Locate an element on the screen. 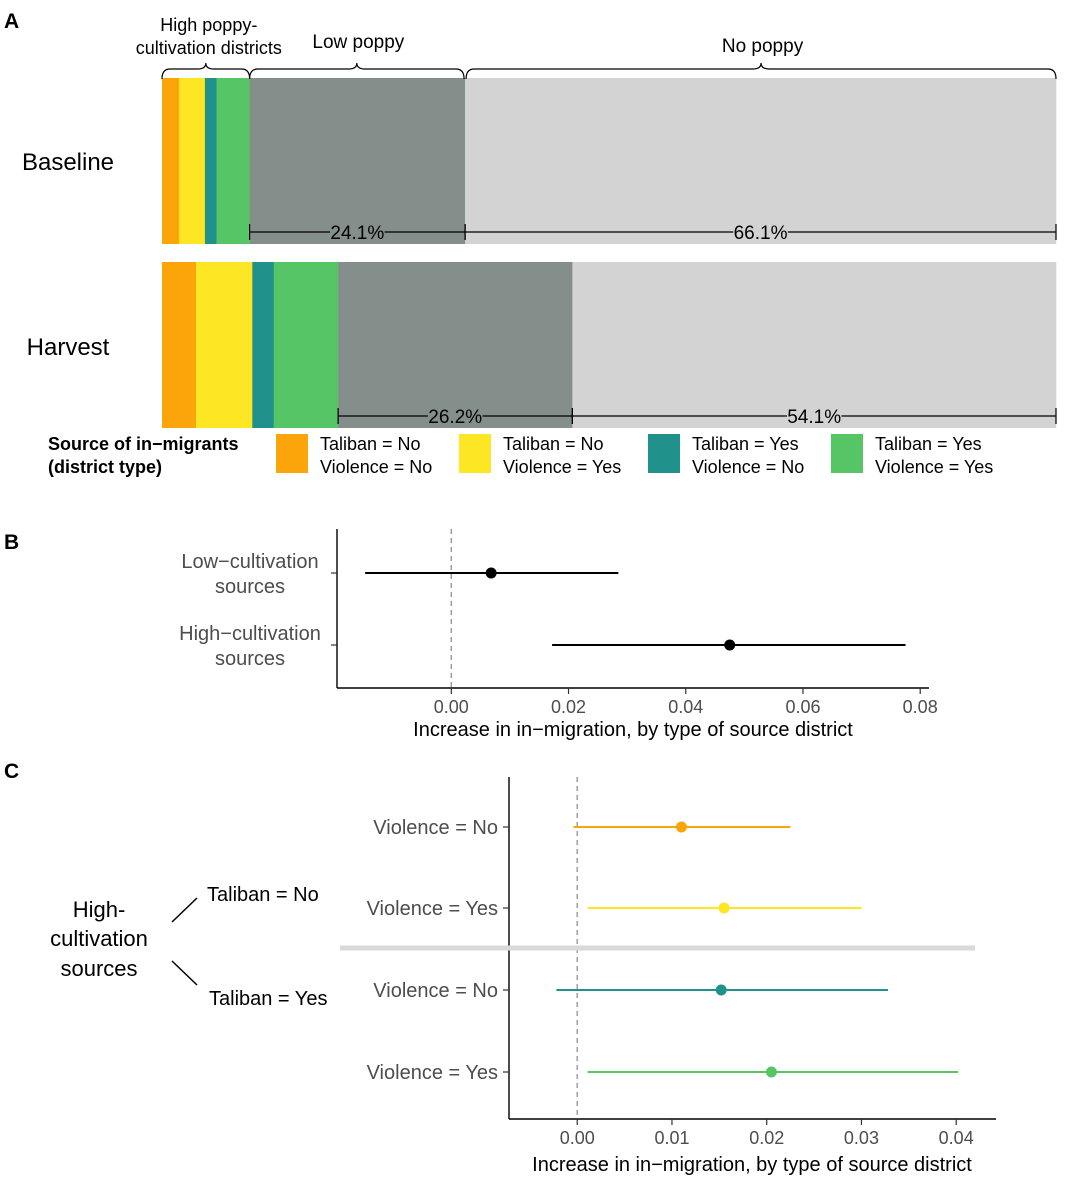  group-label-high-line2: cultivation districts is located at coordinates (209, 48).